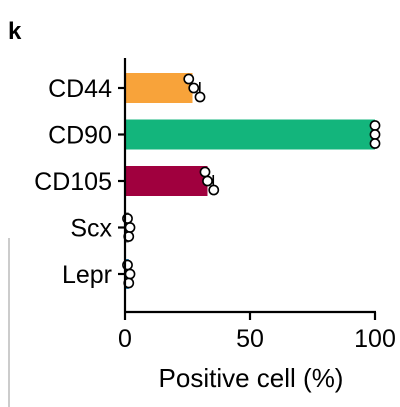 This screenshot has width=400, height=407. What do you see at coordinates (80, 89) in the screenshot?
I see `category-label-cd44: CD44` at bounding box center [80, 89].